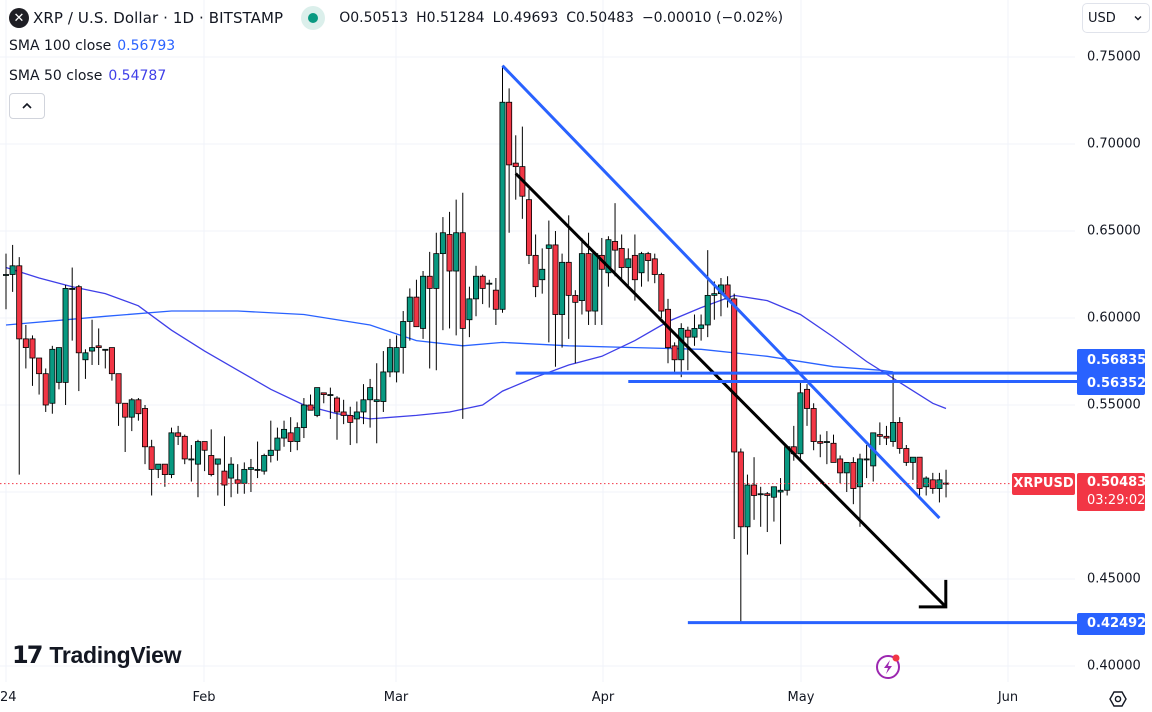  What do you see at coordinates (801, 697) in the screenshot?
I see `time-axis-label: May` at bounding box center [801, 697].